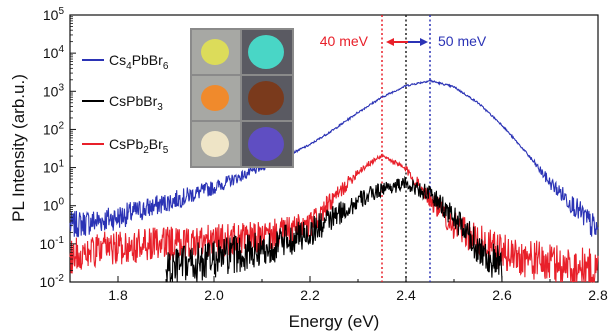  I want to click on y-tick-label: 10¹, so click(54, 167).